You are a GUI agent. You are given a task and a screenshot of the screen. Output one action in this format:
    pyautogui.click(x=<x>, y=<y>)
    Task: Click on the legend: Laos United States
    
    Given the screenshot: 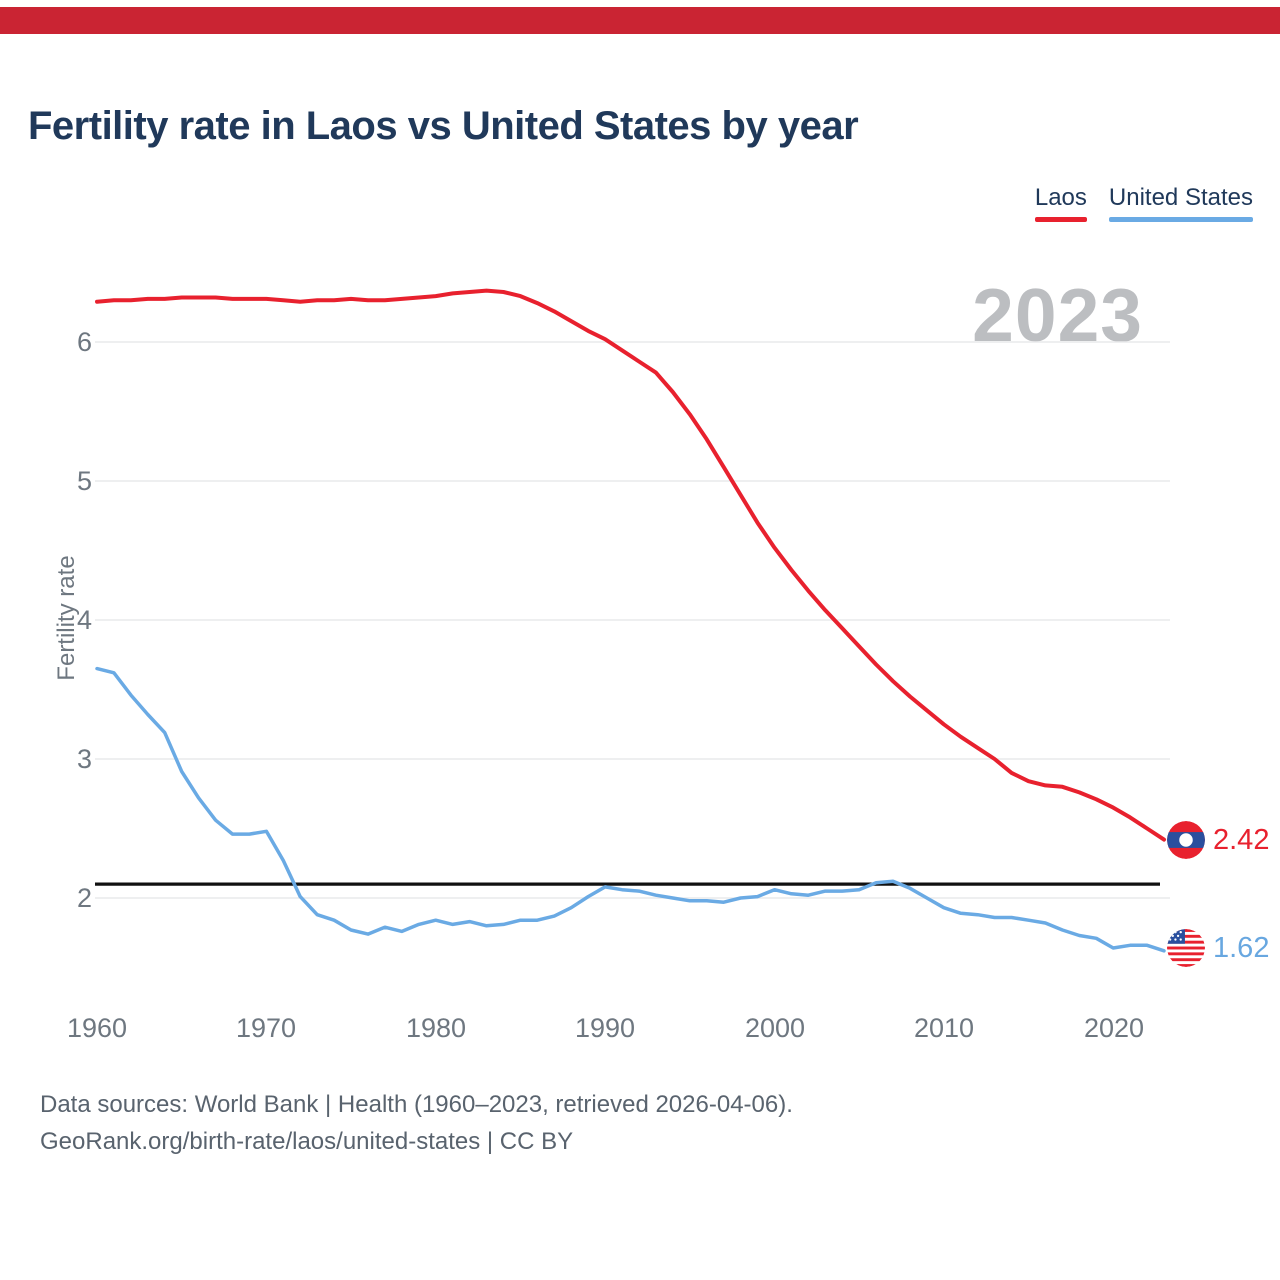 What is the action you would take?
    pyautogui.click(x=1143, y=203)
    